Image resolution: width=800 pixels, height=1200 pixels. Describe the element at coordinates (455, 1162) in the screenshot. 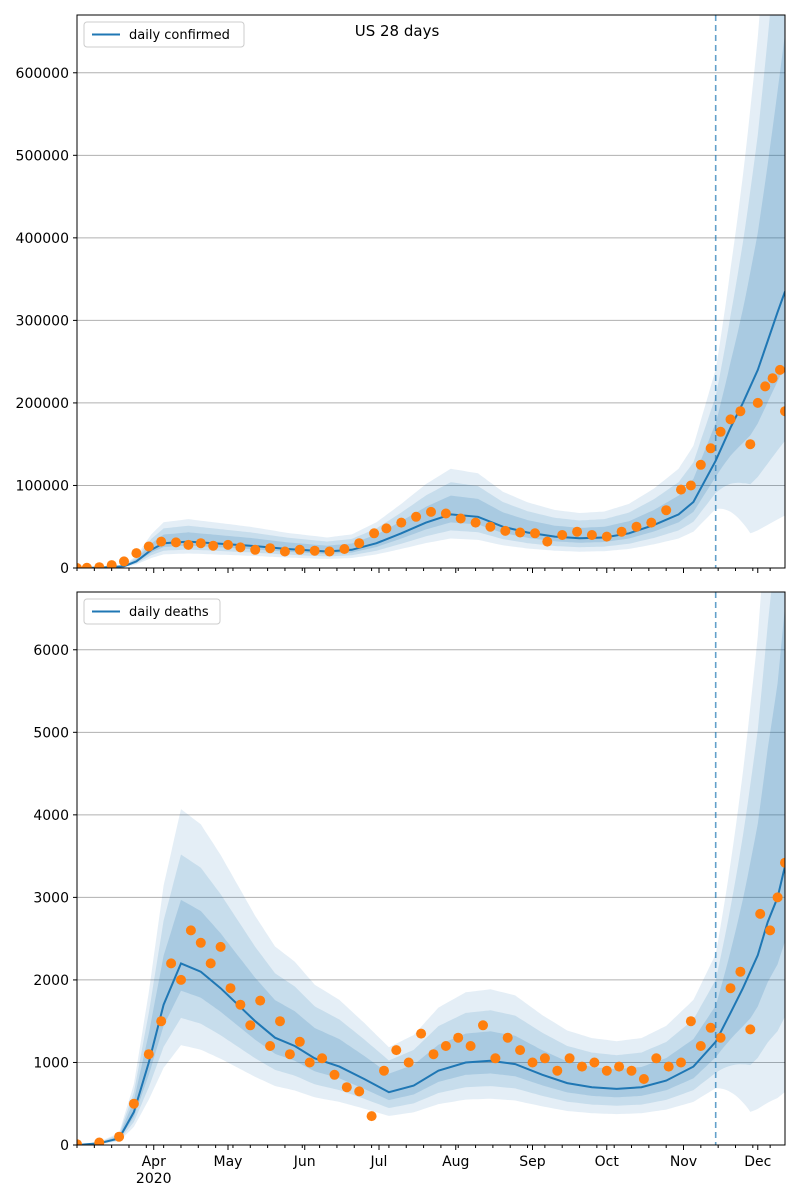

I see `x-tick-label: Aug` at that location.